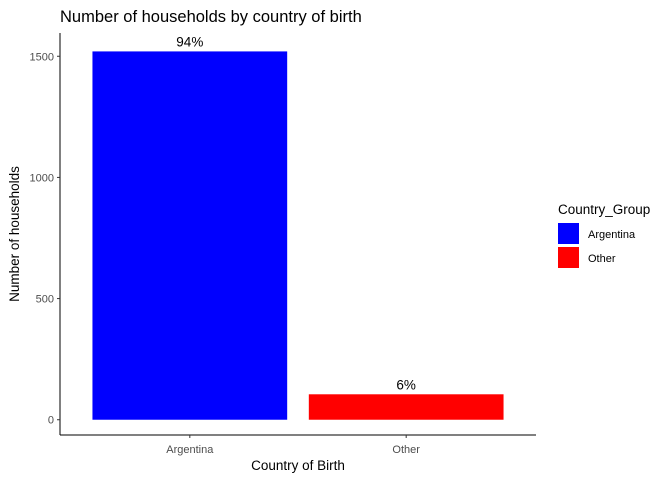  I want to click on x-tick-label: Argentina, so click(190, 450).